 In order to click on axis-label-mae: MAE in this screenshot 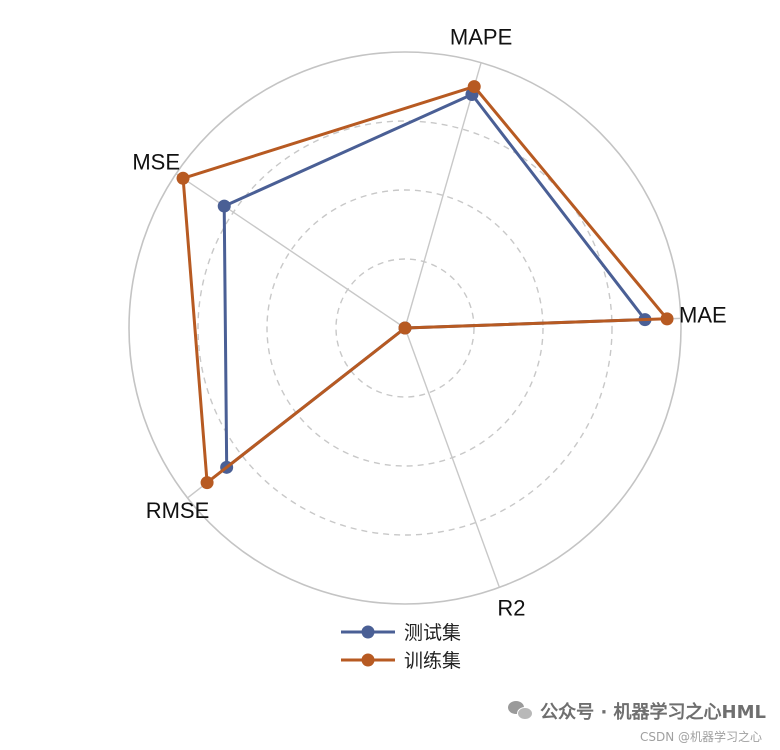, I will do `click(703, 314)`.